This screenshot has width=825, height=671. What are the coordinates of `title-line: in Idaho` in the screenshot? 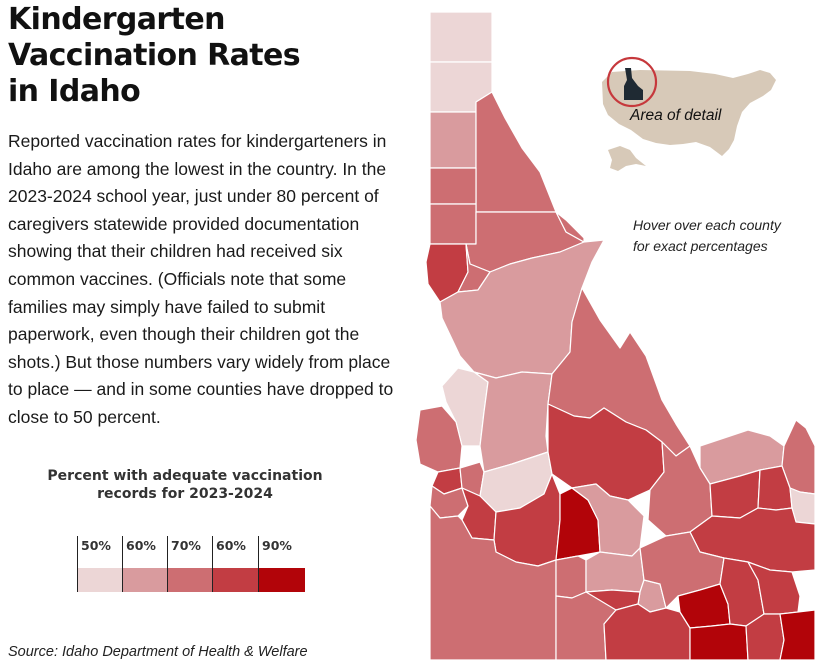 It's located at (74, 91).